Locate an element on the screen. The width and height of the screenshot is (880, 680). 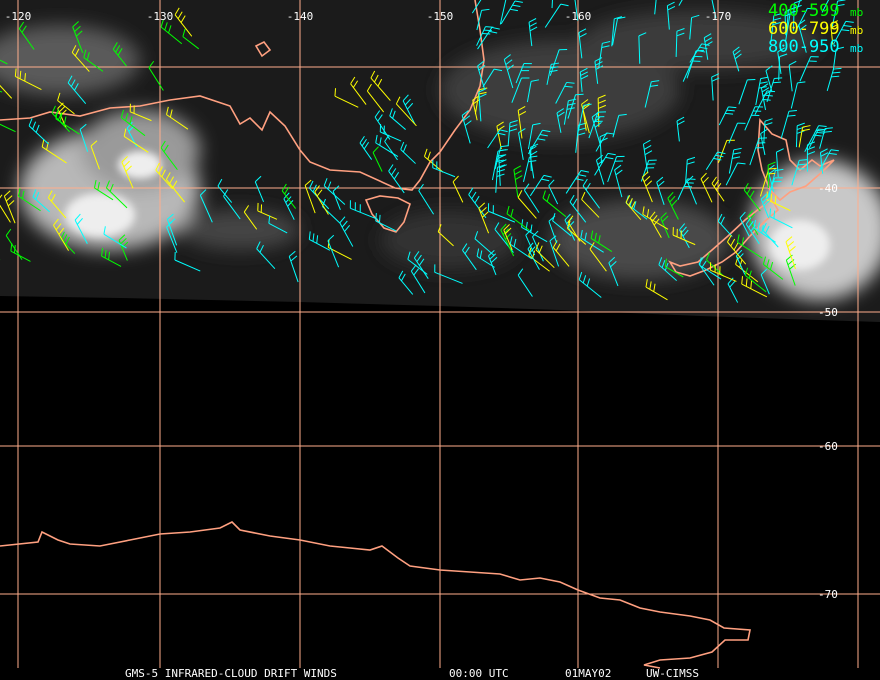
legend: 400-599 mb 600-799 mb 800-950 mb is located at coordinates (815, 29).